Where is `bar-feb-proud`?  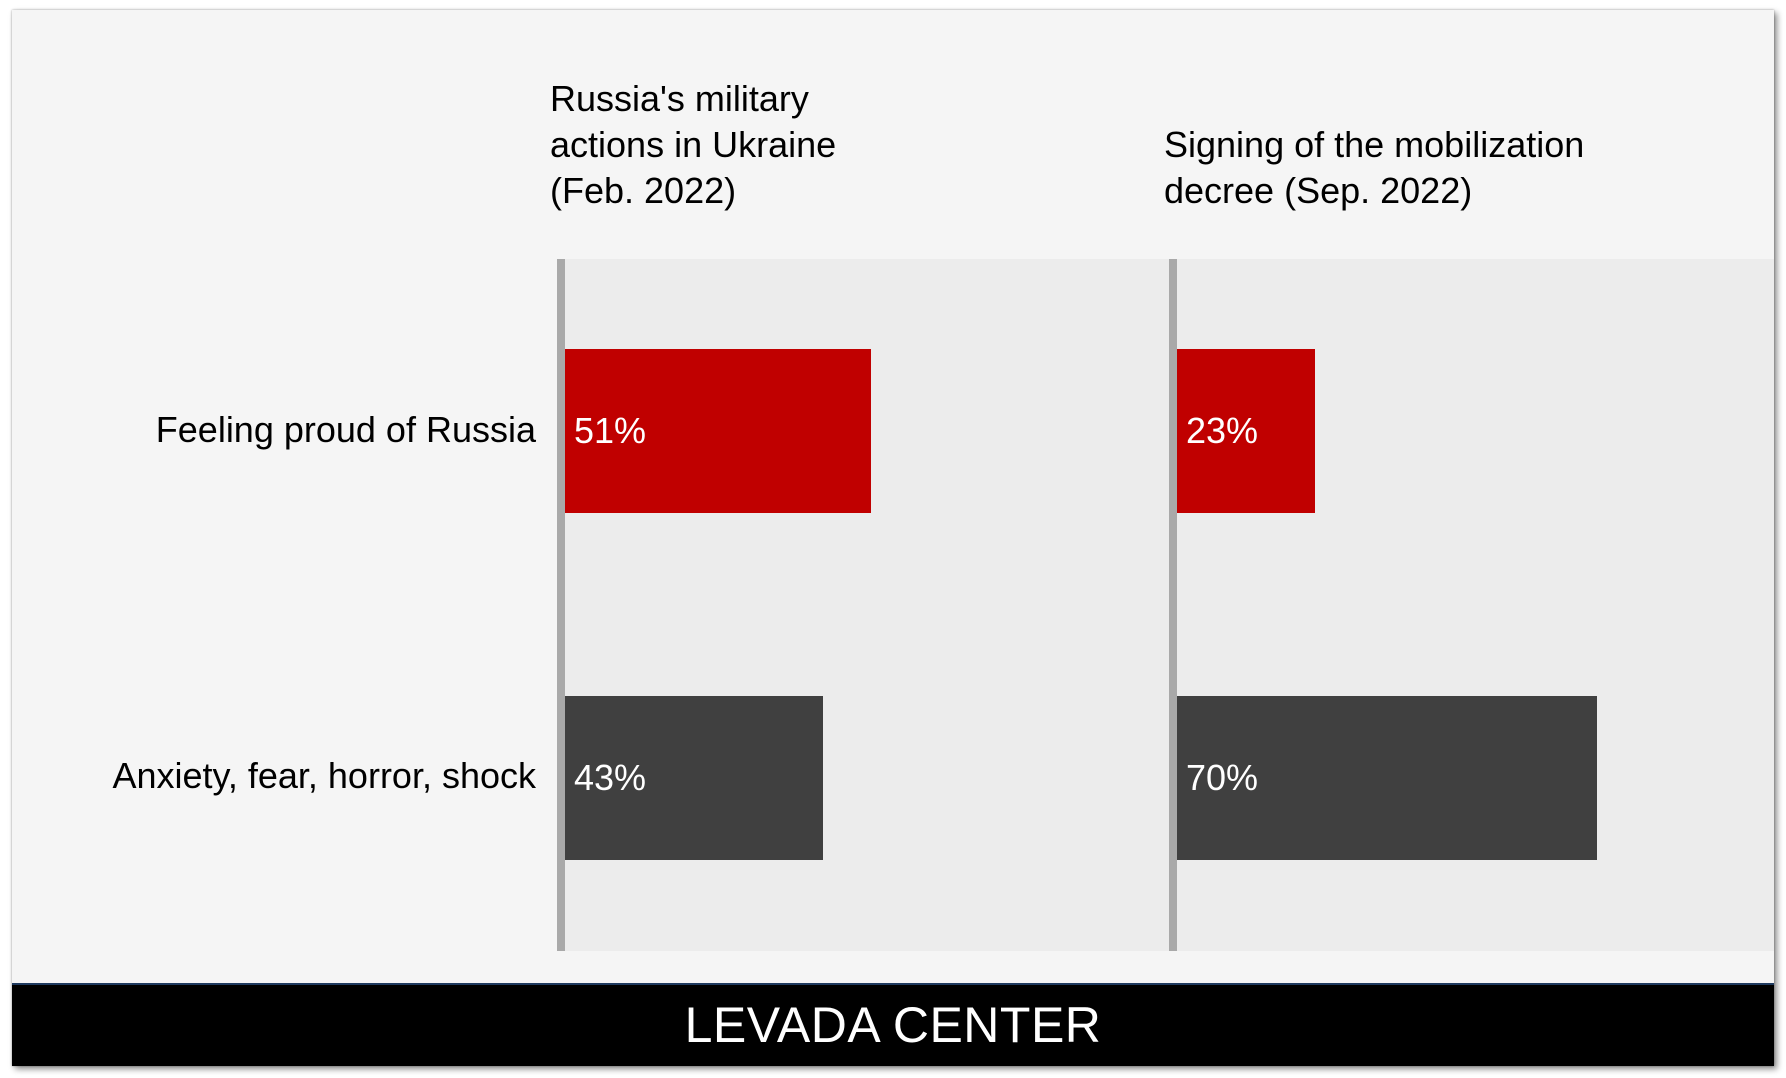
bar-feb-proud is located at coordinates (718, 431).